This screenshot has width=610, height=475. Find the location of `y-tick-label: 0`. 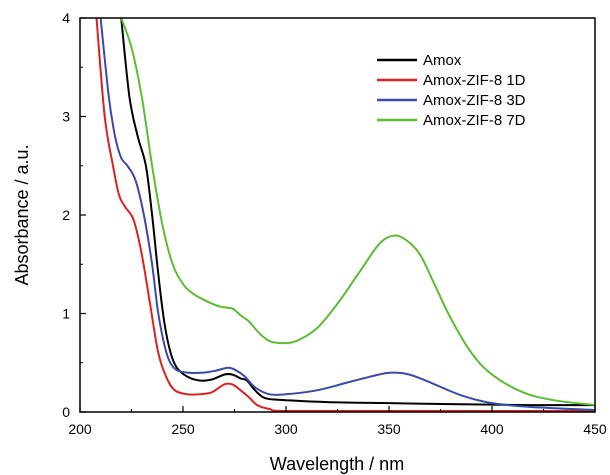

y-tick-label: 0 is located at coordinates (66, 412).